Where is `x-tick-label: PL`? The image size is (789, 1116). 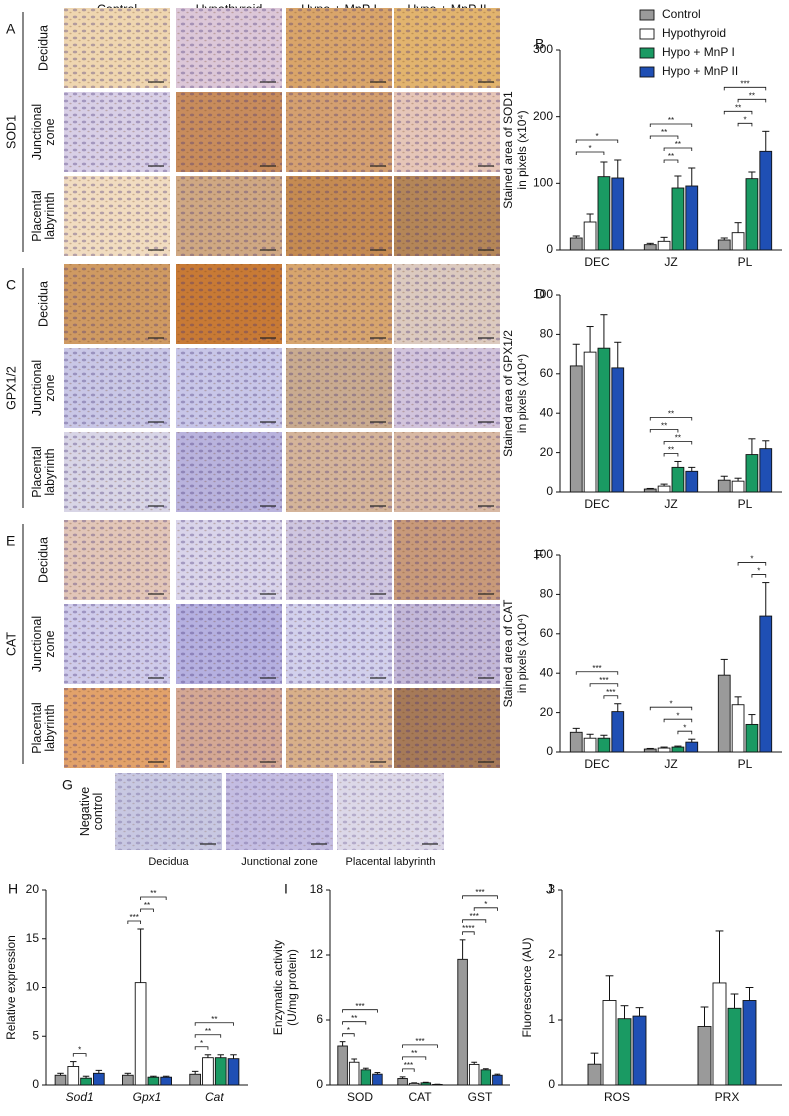
x-tick-label: PL is located at coordinates (745, 764).